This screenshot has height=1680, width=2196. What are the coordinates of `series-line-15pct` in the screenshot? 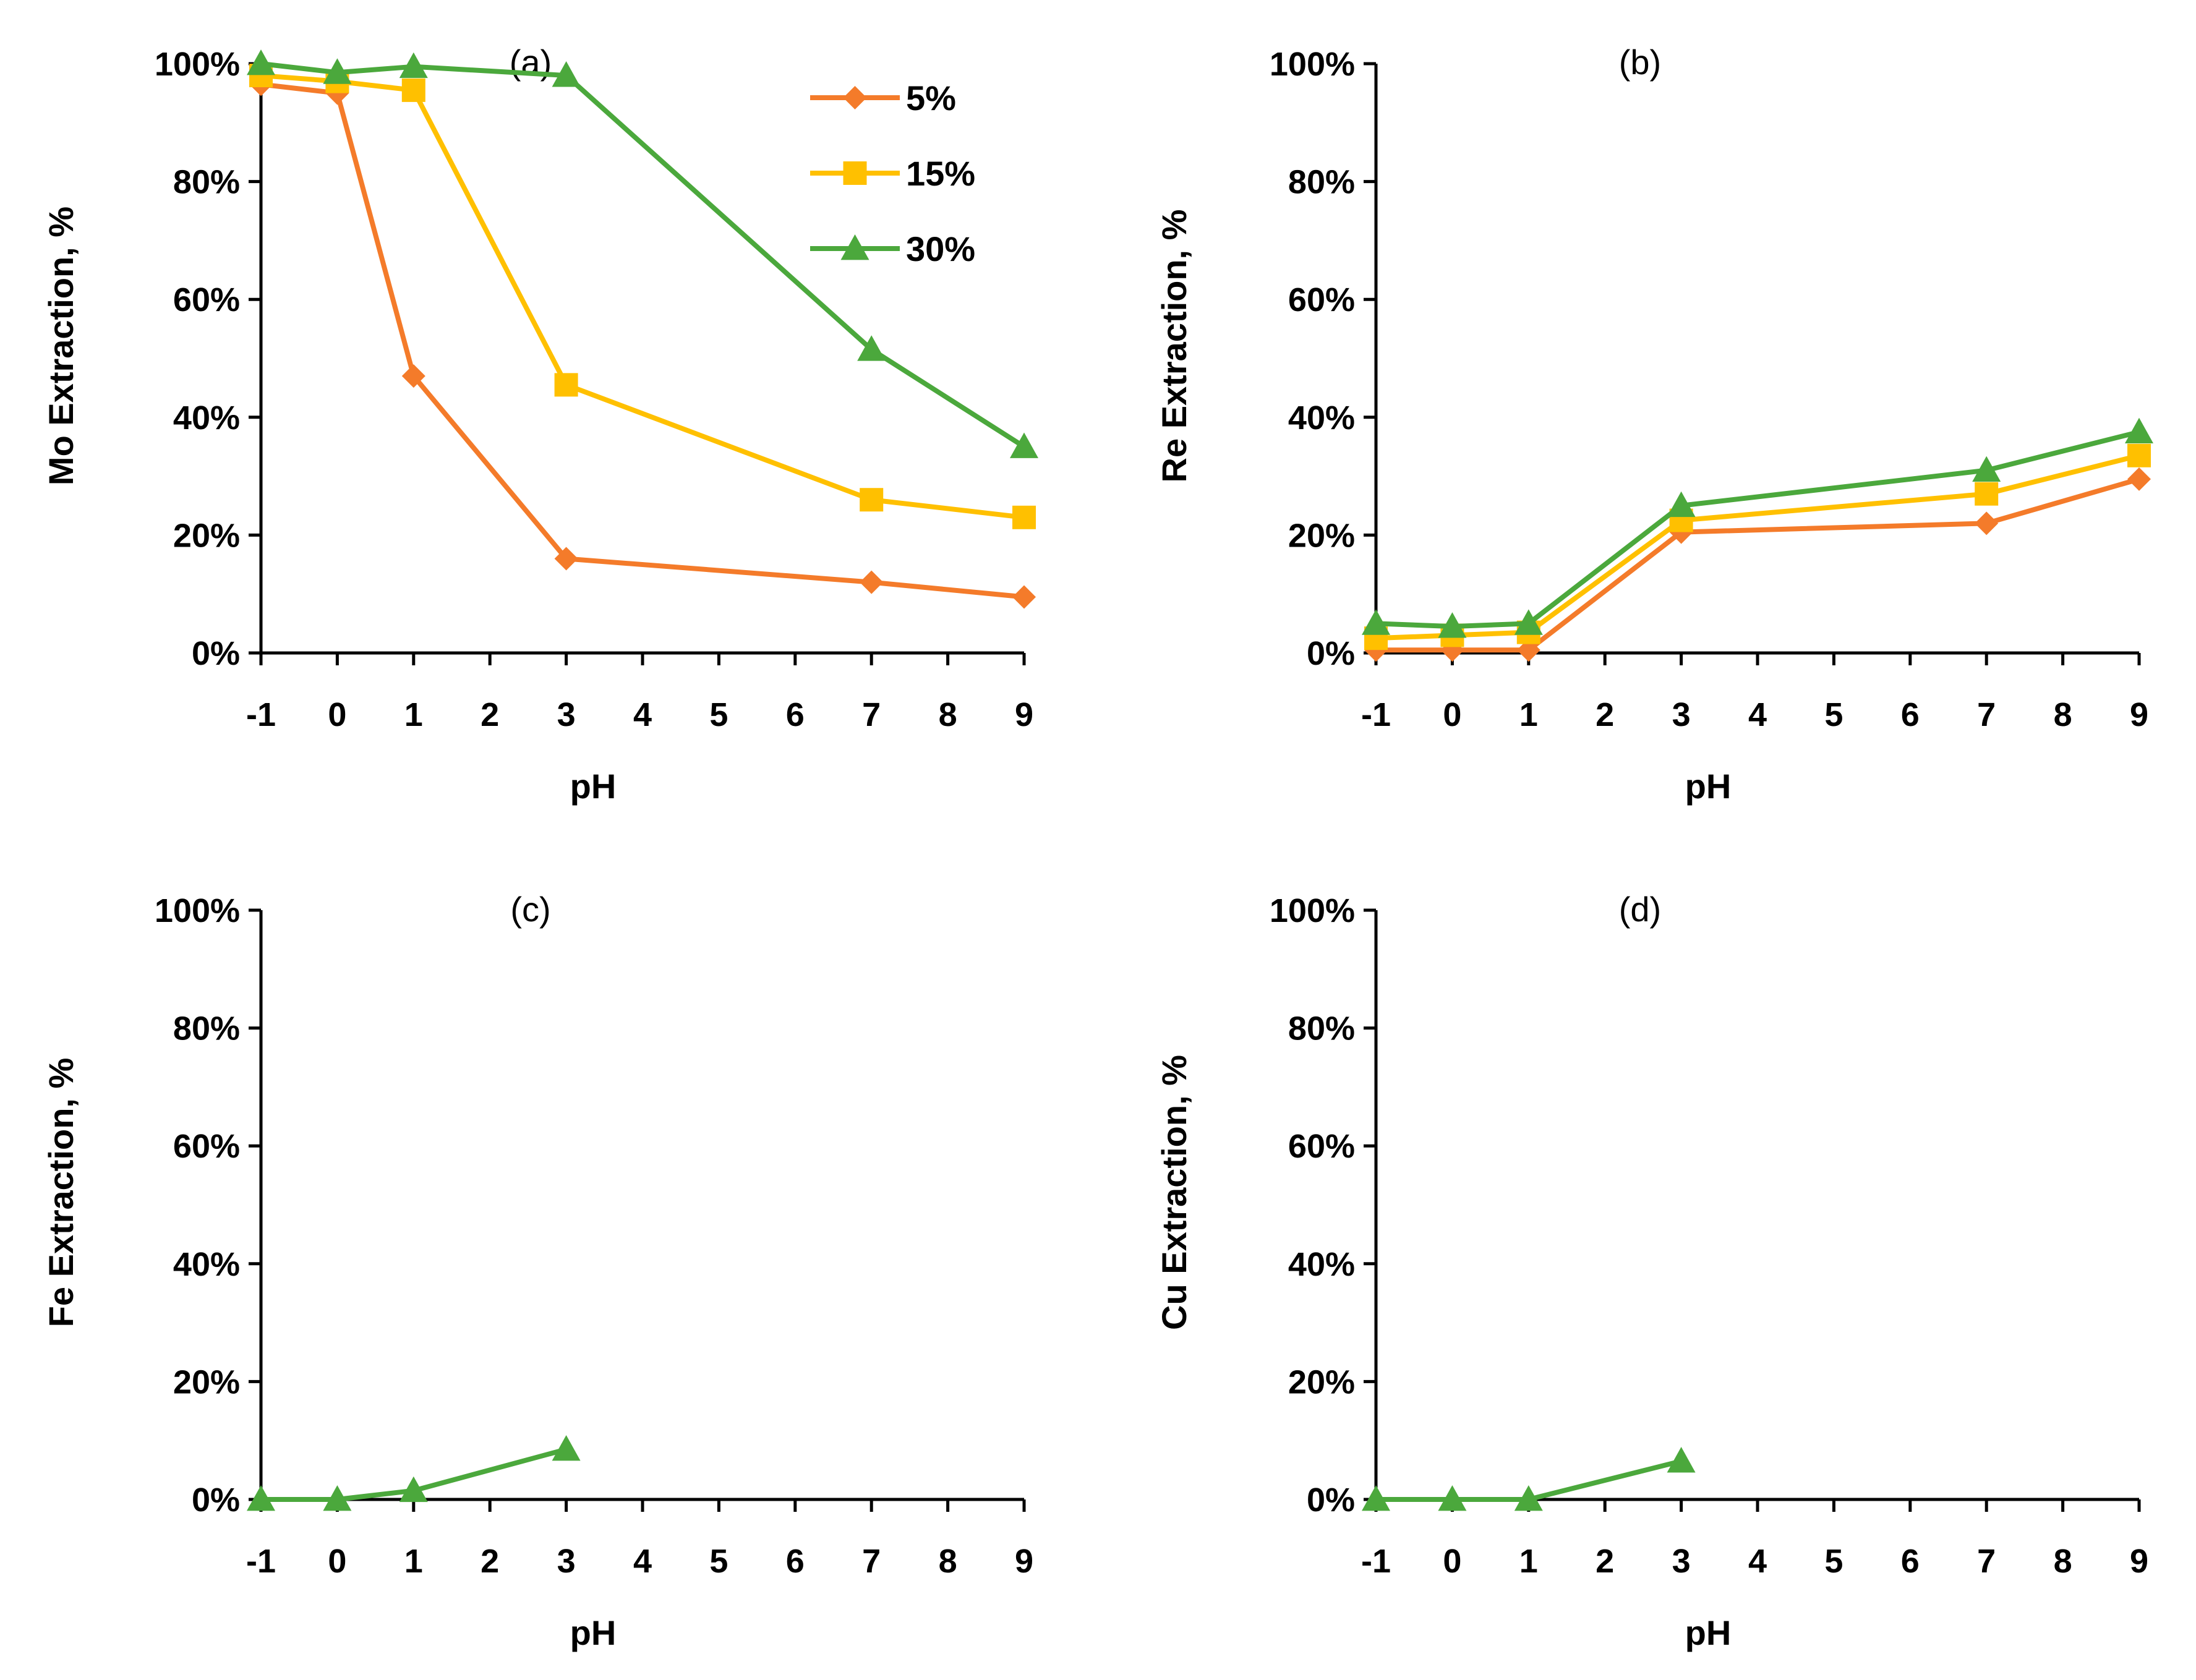 It's located at (642, 296).